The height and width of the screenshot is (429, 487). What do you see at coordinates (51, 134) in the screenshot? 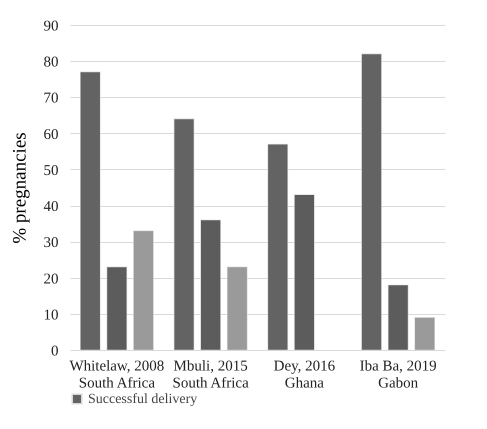
I see `y-tick-label: 60` at bounding box center [51, 134].